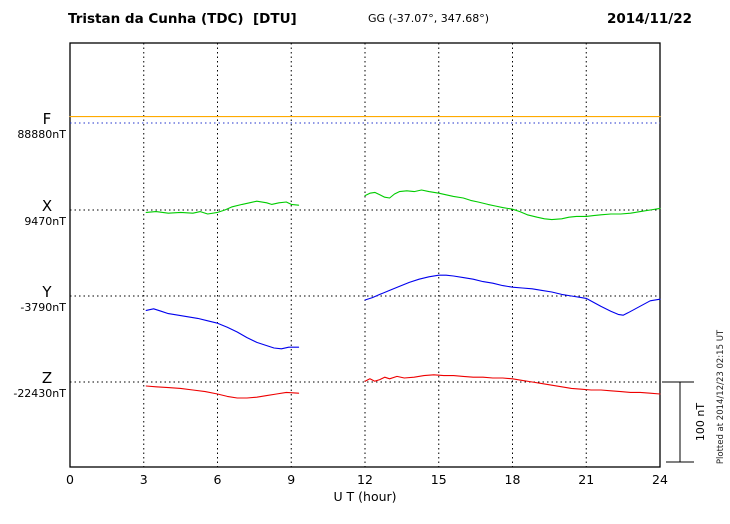  Describe the element at coordinates (428, 18) in the screenshot. I see `gg-coordinates: GG (-37.07°, 347.68°)` at that location.